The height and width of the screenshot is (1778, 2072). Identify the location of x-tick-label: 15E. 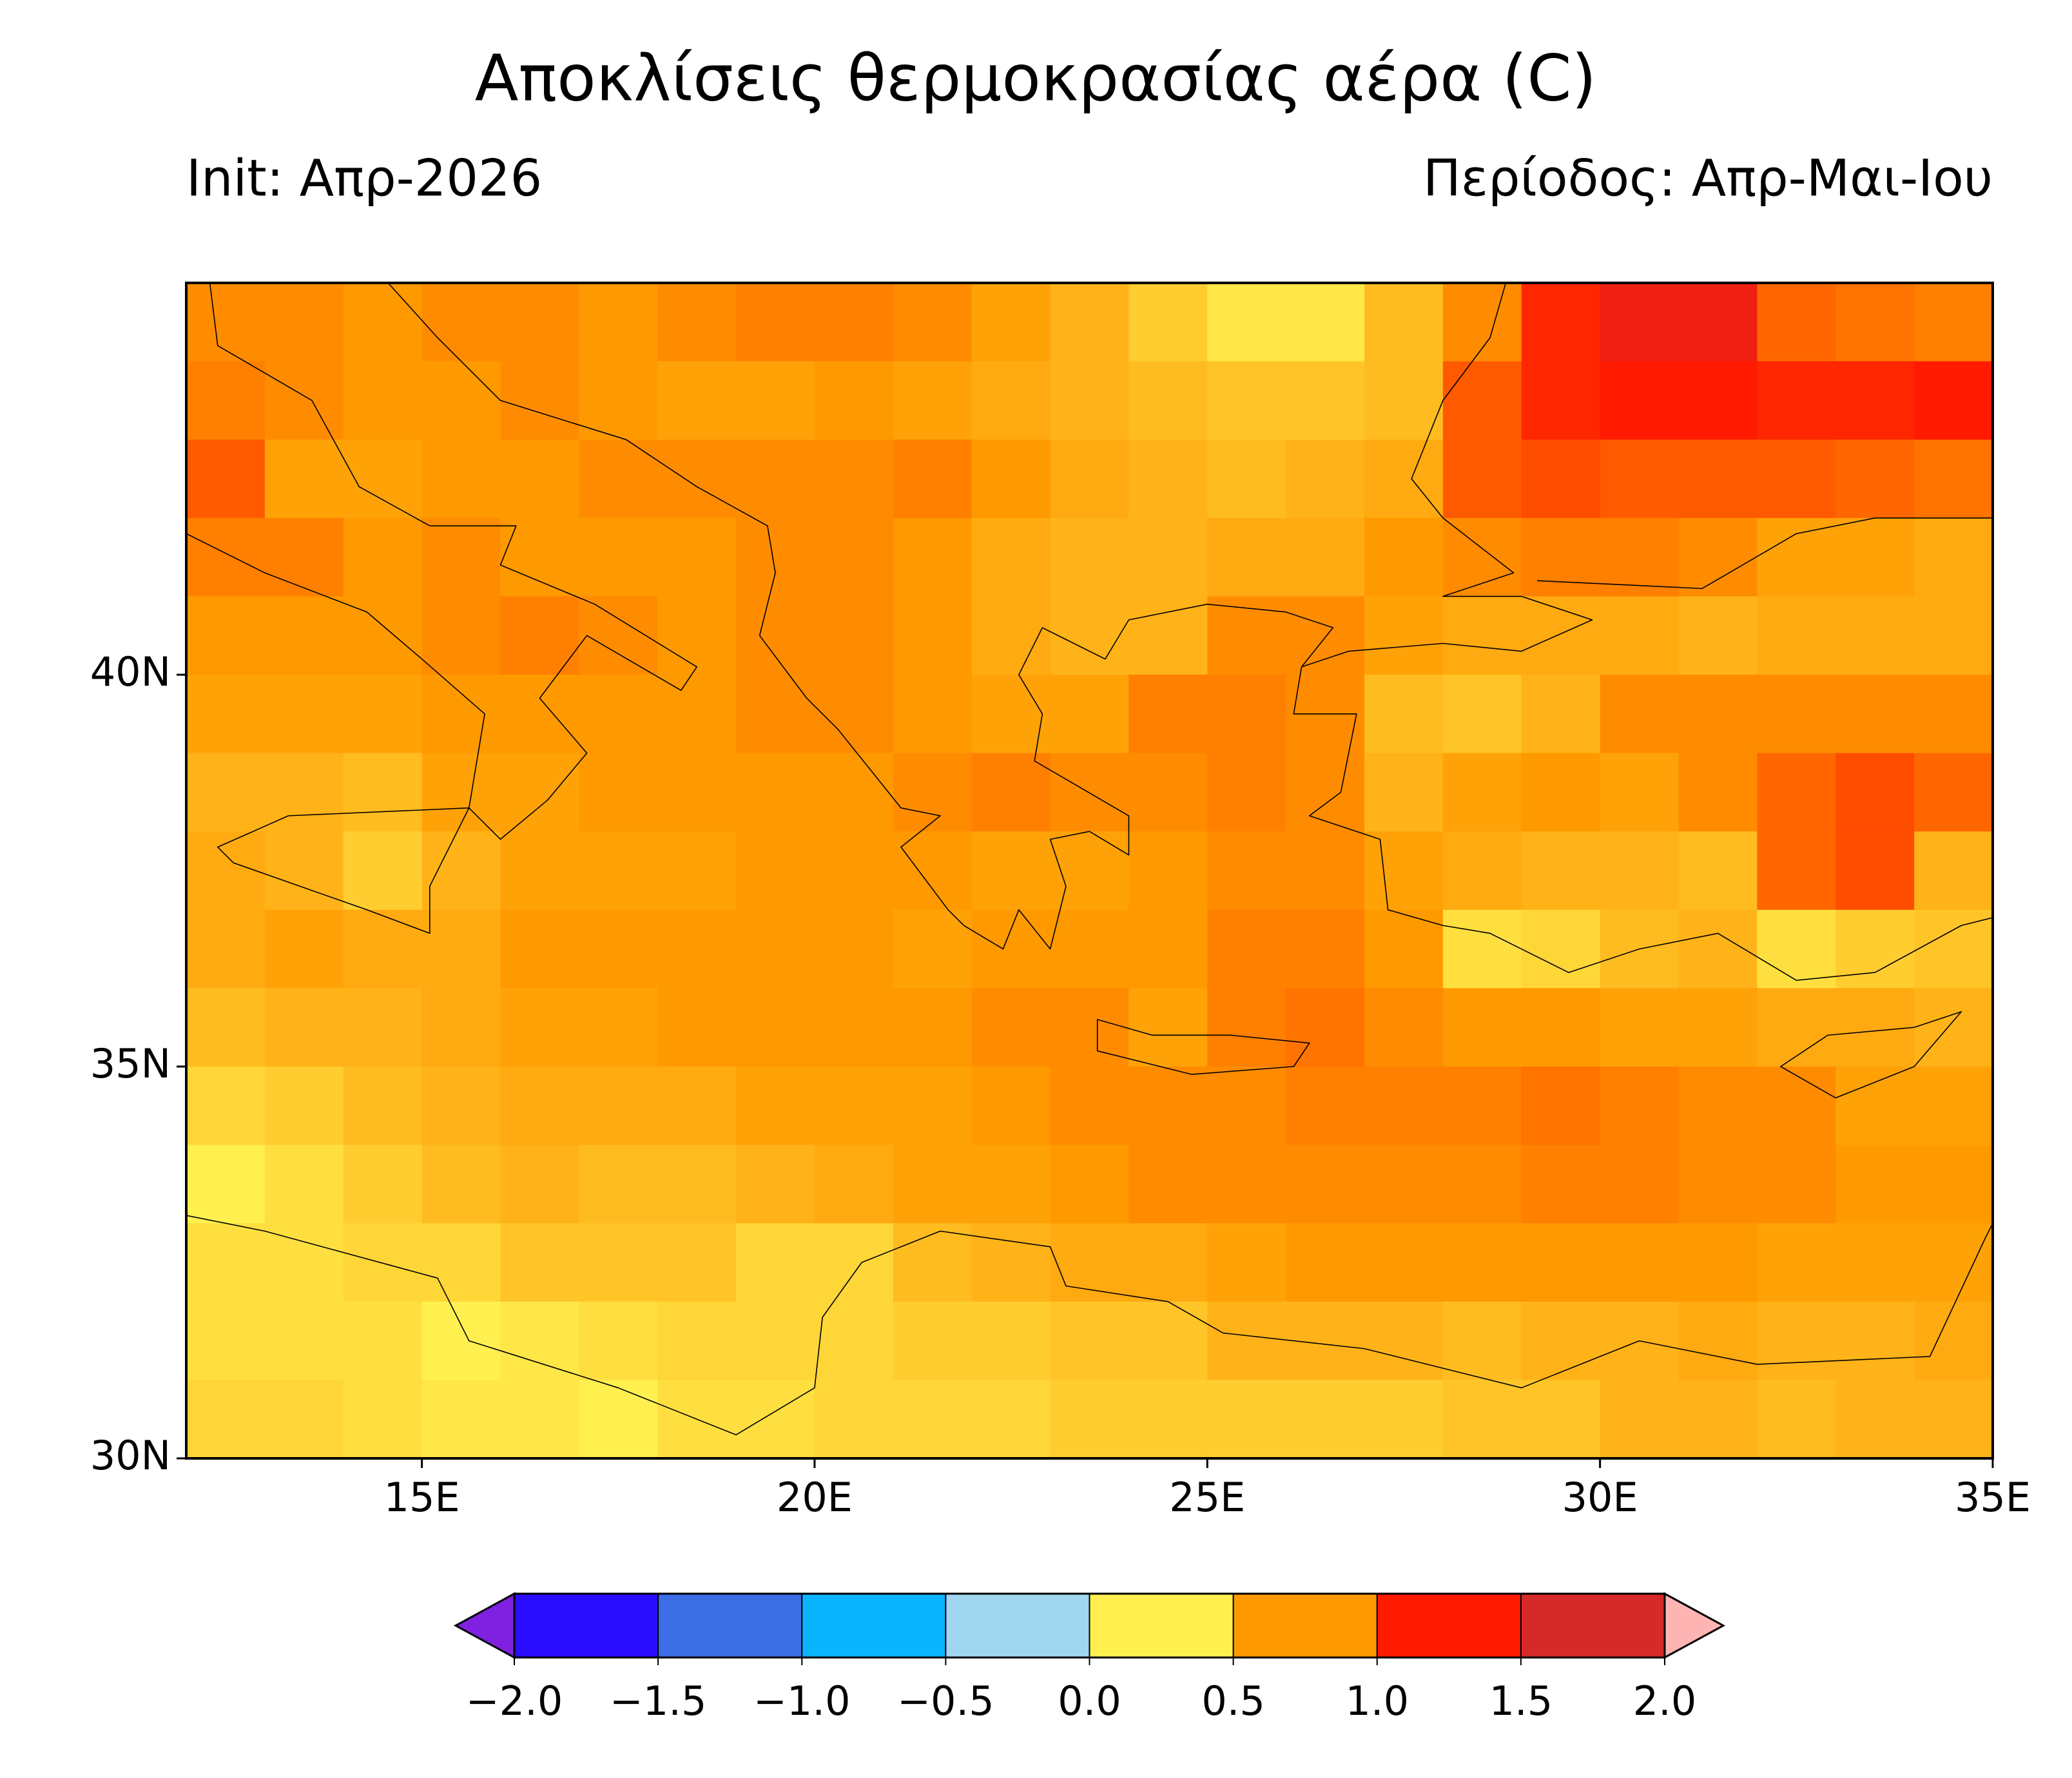
(422, 1497).